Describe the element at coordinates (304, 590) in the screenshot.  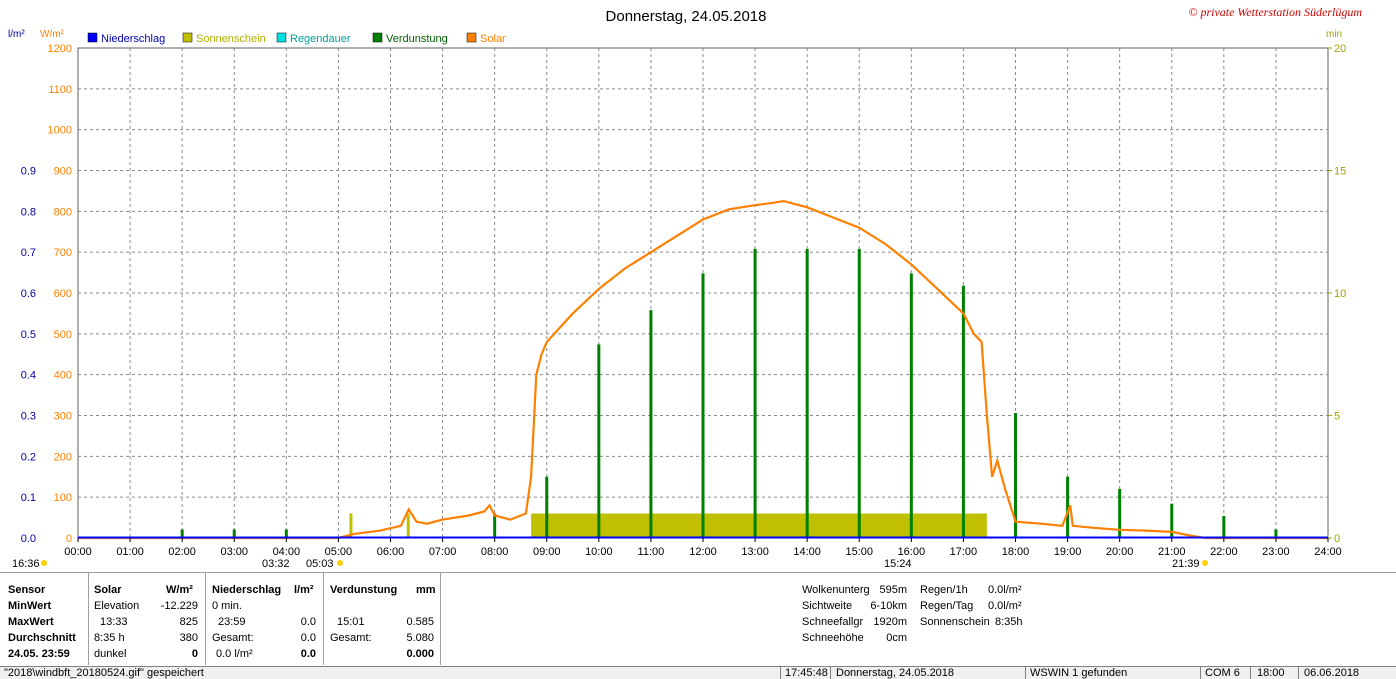
I see `rain-unit: l/m²` at that location.